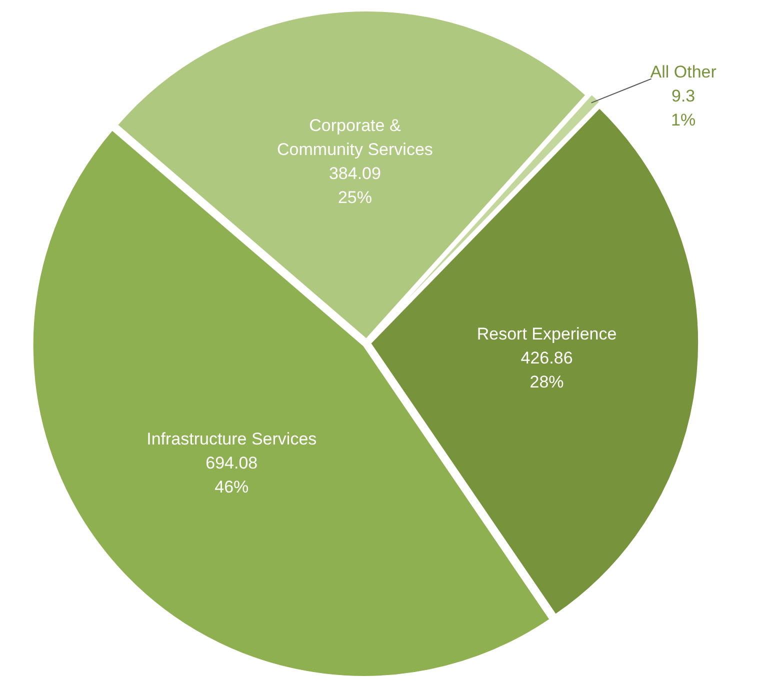 Image resolution: width=773 pixels, height=686 pixels. What do you see at coordinates (683, 108) in the screenshot?
I see `data-label: 9.3 1%` at bounding box center [683, 108].